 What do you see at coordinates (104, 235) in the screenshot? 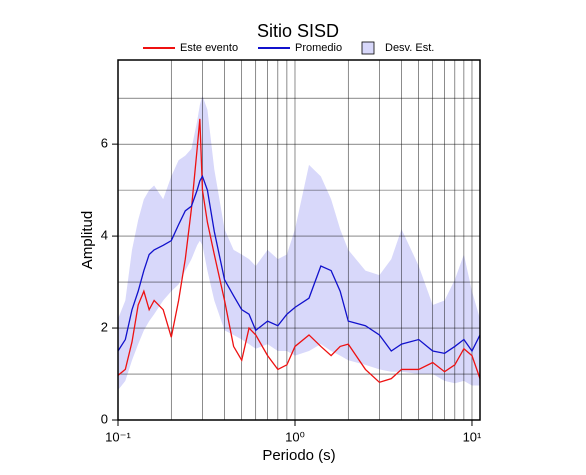
I see `y-tick-label: 4` at bounding box center [104, 235].